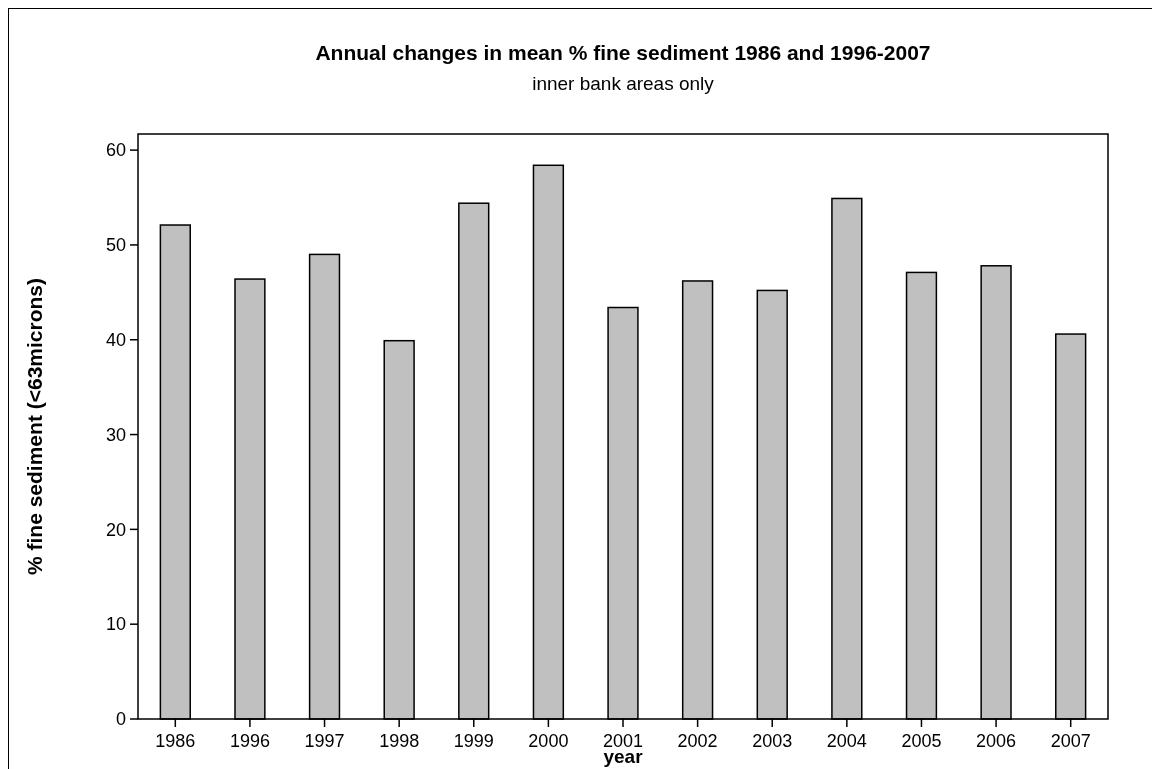 The height and width of the screenshot is (769, 1152). What do you see at coordinates (697, 741) in the screenshot?
I see `x-tick-label: 2002` at bounding box center [697, 741].